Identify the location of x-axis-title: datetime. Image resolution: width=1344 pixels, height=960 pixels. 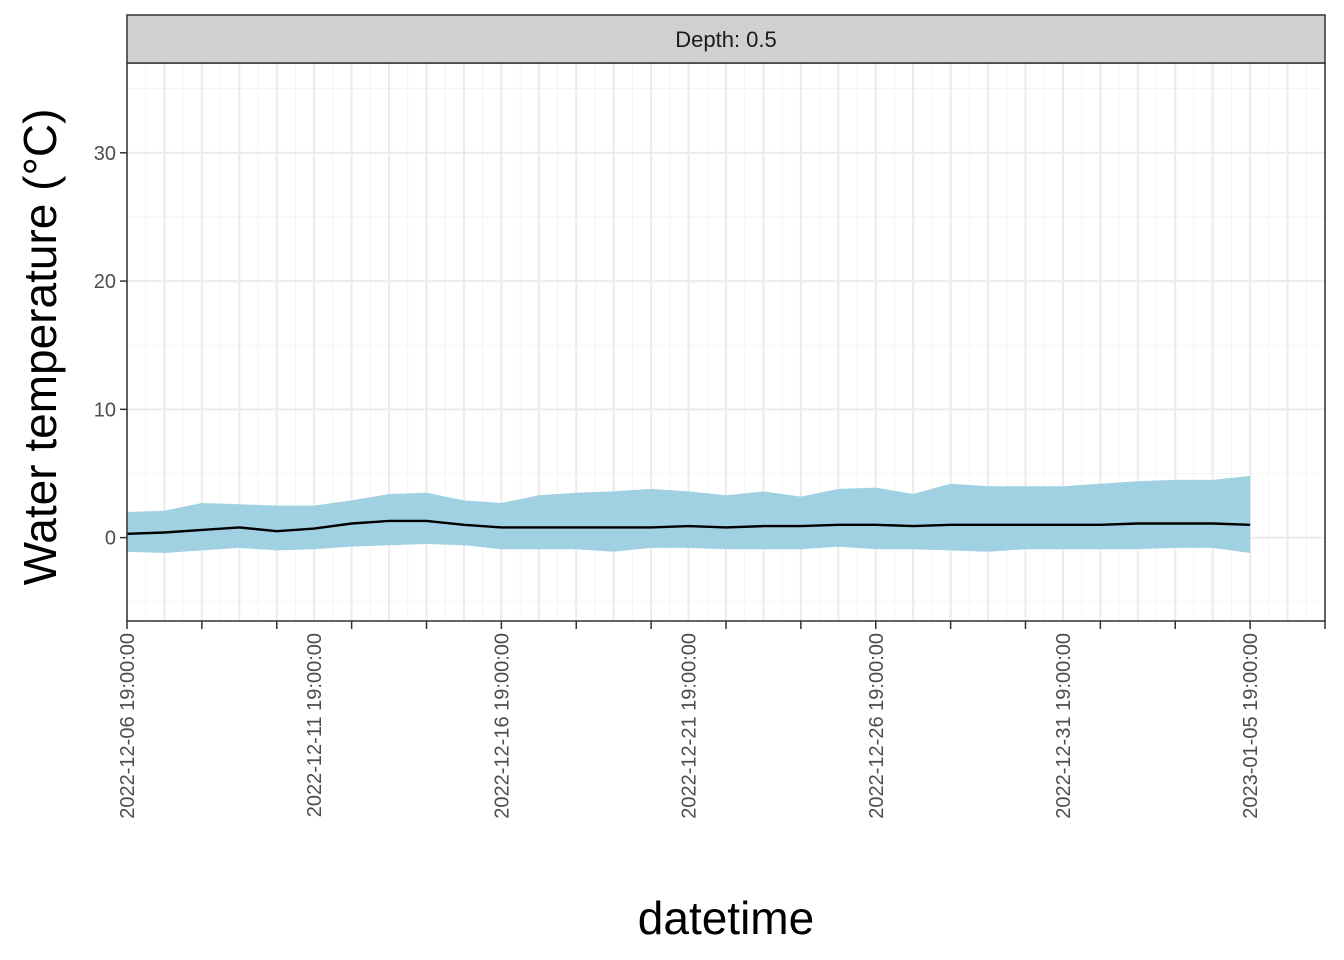
(726, 918).